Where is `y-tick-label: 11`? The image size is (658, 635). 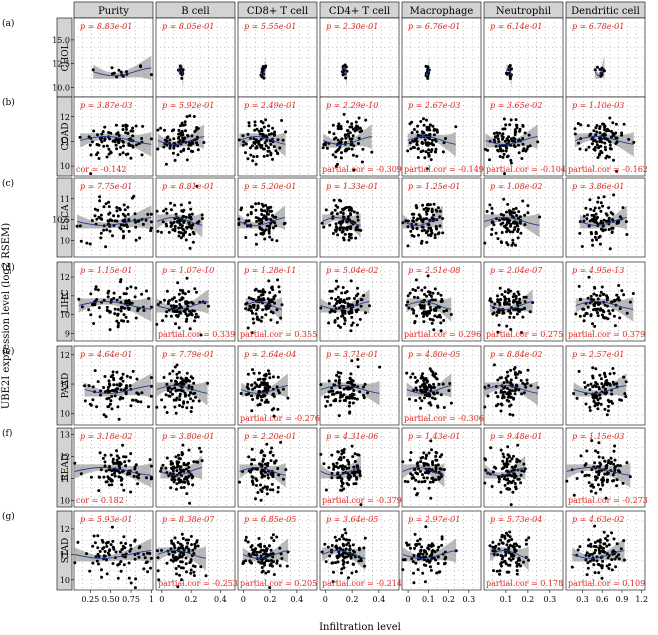
y-tick-label: 11 is located at coordinates (65, 384).